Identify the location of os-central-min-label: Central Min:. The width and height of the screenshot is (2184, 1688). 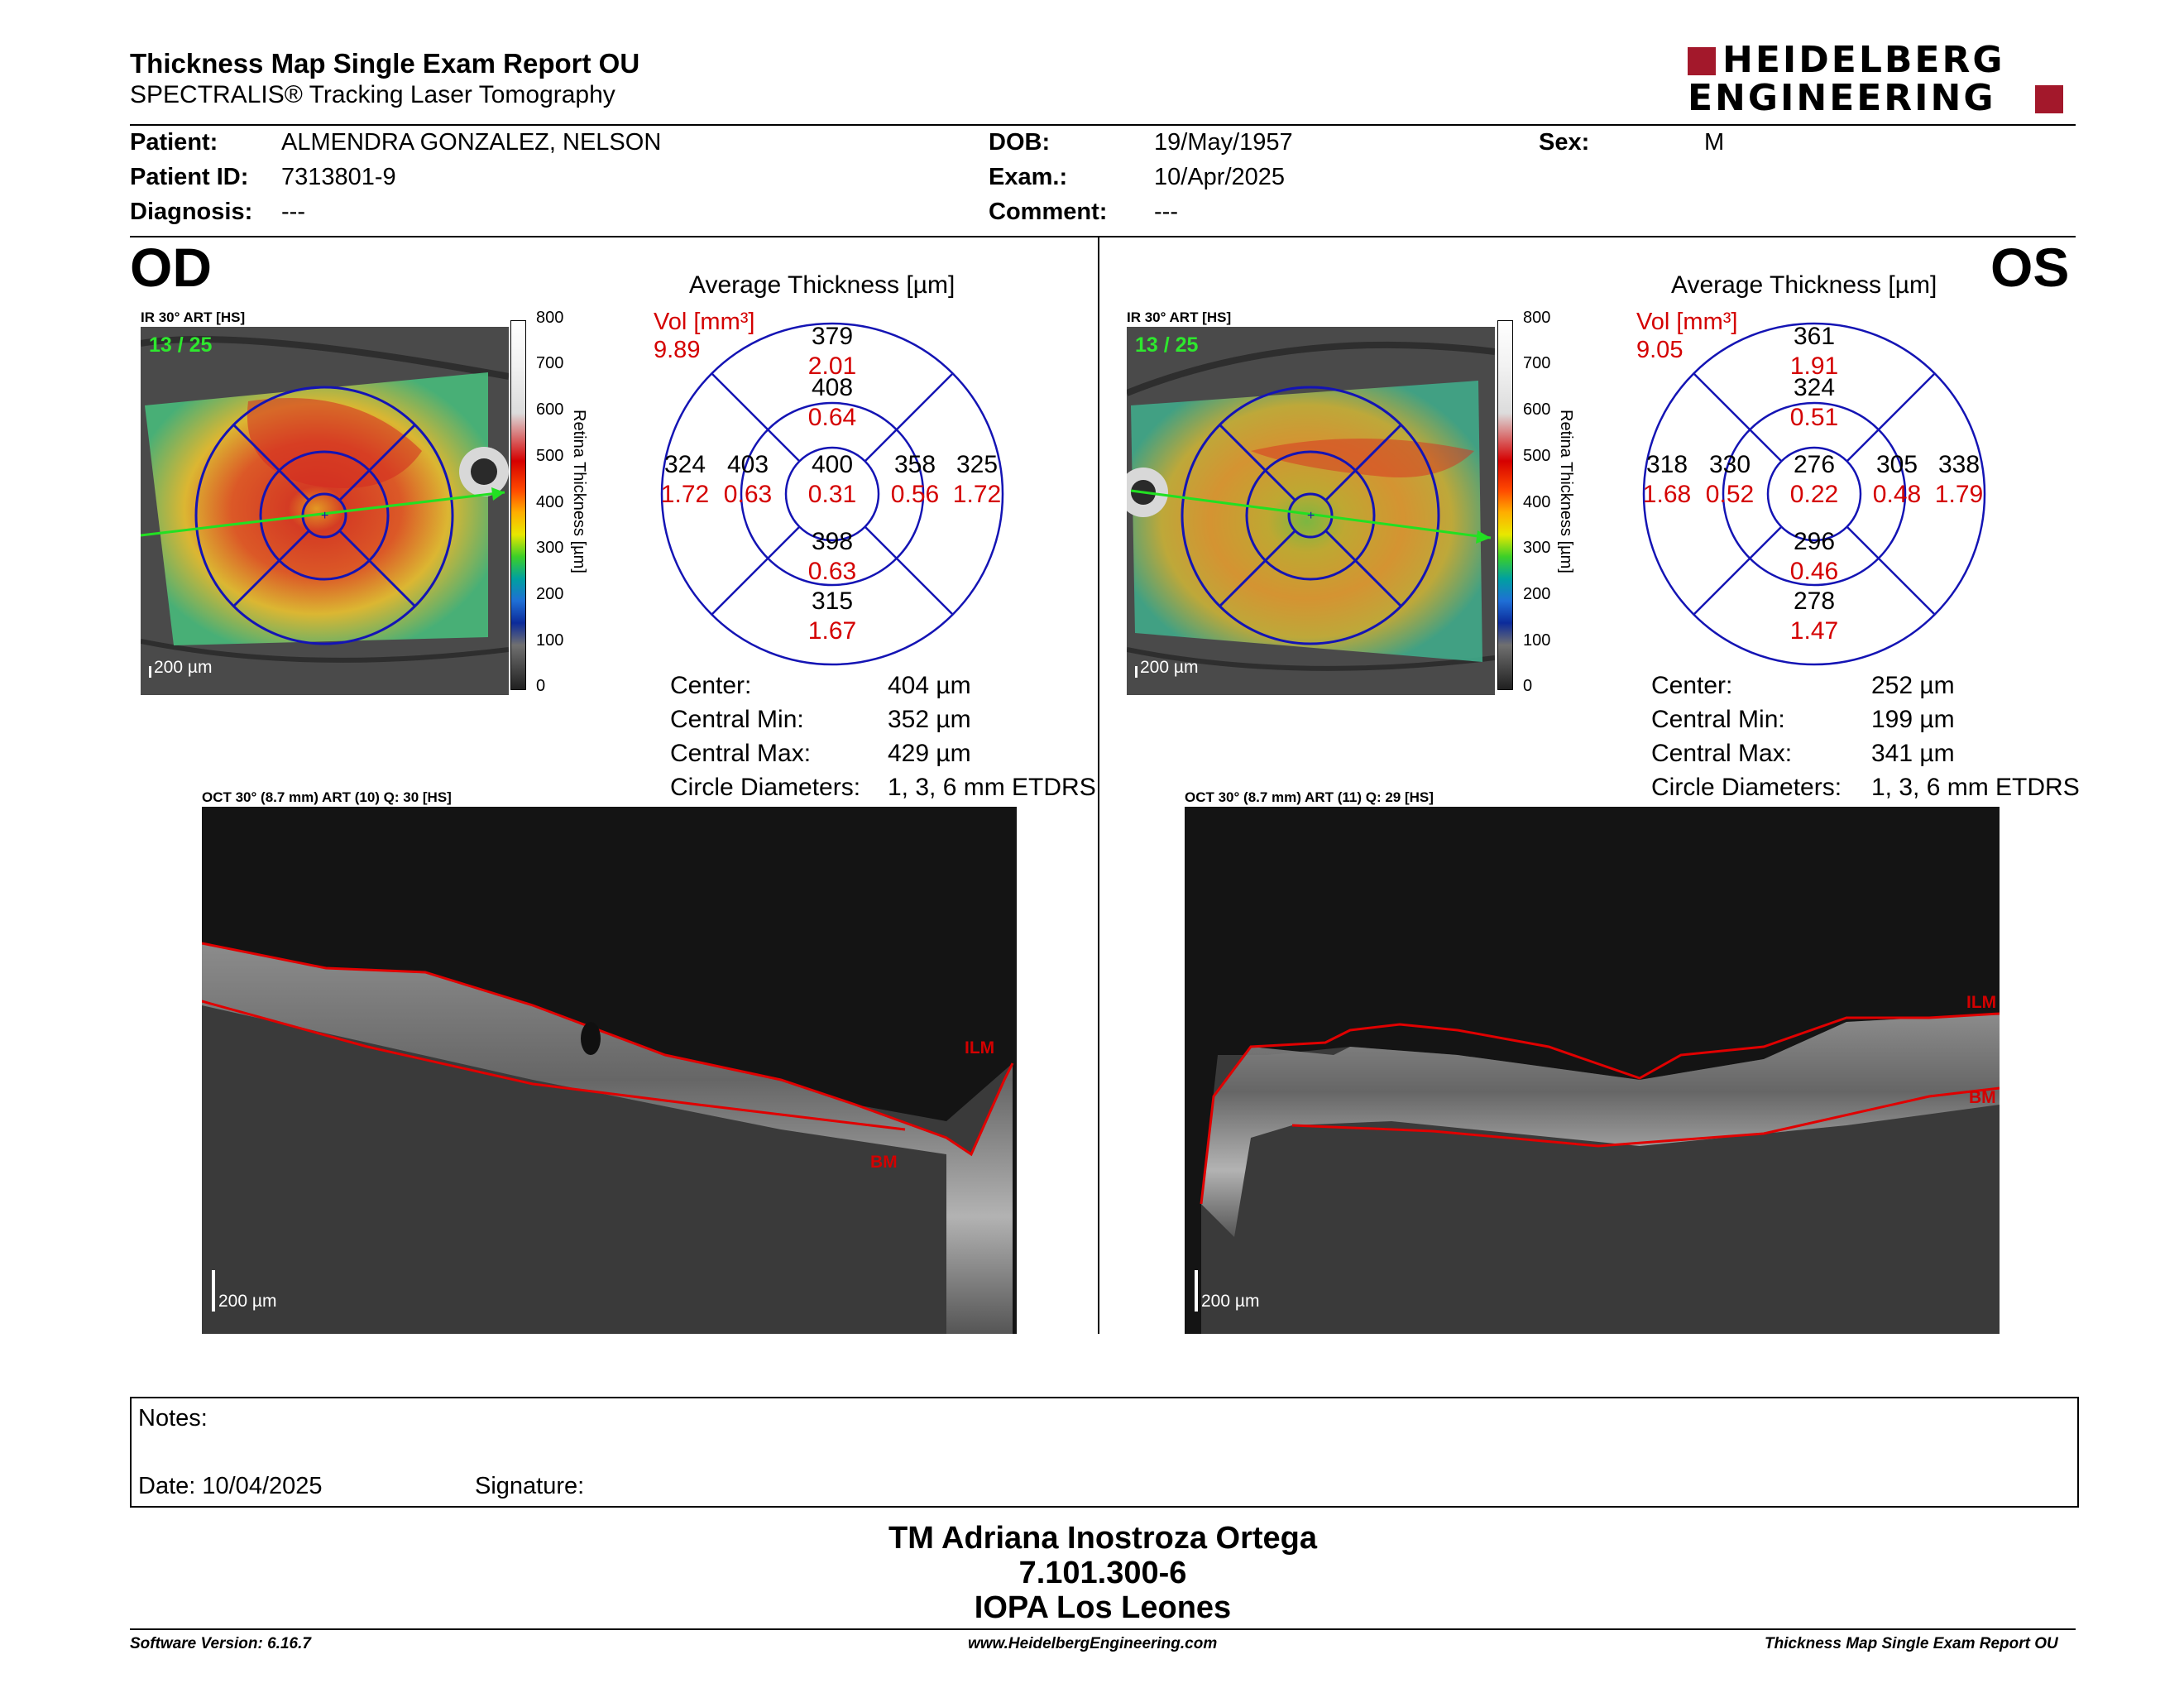
(1718, 719).